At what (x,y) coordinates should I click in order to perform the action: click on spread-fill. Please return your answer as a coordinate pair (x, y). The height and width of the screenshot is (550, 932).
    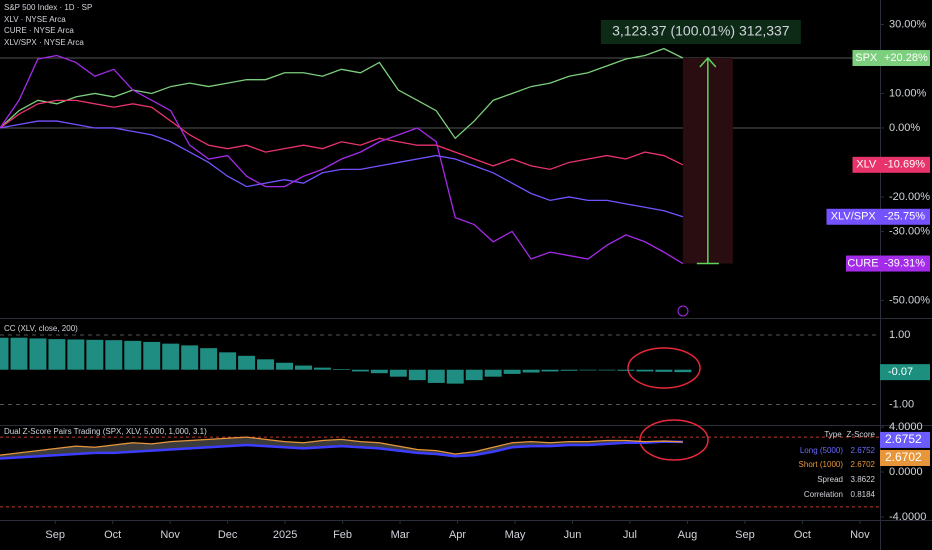
    Looking at the image, I should click on (341, 448).